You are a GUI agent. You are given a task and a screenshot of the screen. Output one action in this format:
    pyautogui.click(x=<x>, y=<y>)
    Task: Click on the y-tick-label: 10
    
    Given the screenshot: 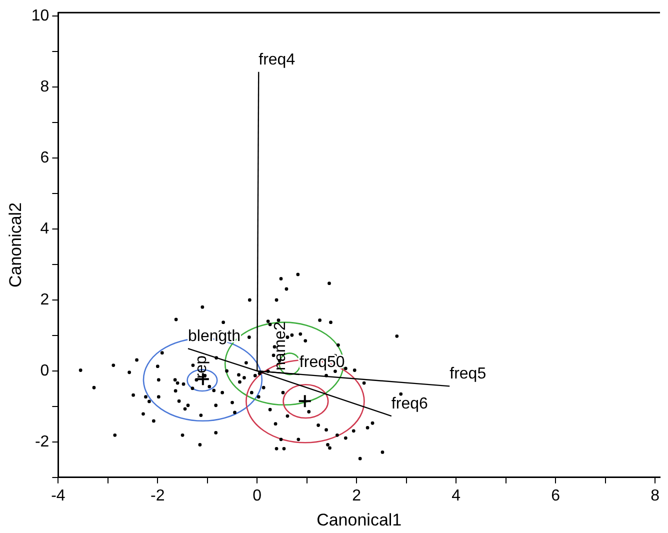 What is the action you would take?
    pyautogui.click(x=40, y=16)
    